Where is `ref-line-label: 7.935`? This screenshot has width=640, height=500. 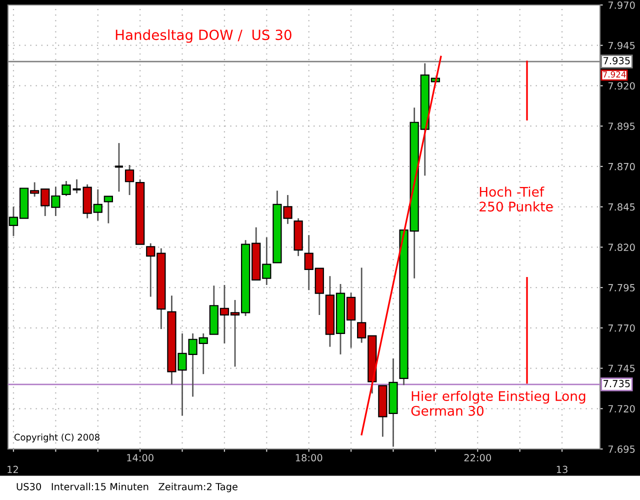
ref-line-label: 7.935 is located at coordinates (617, 60).